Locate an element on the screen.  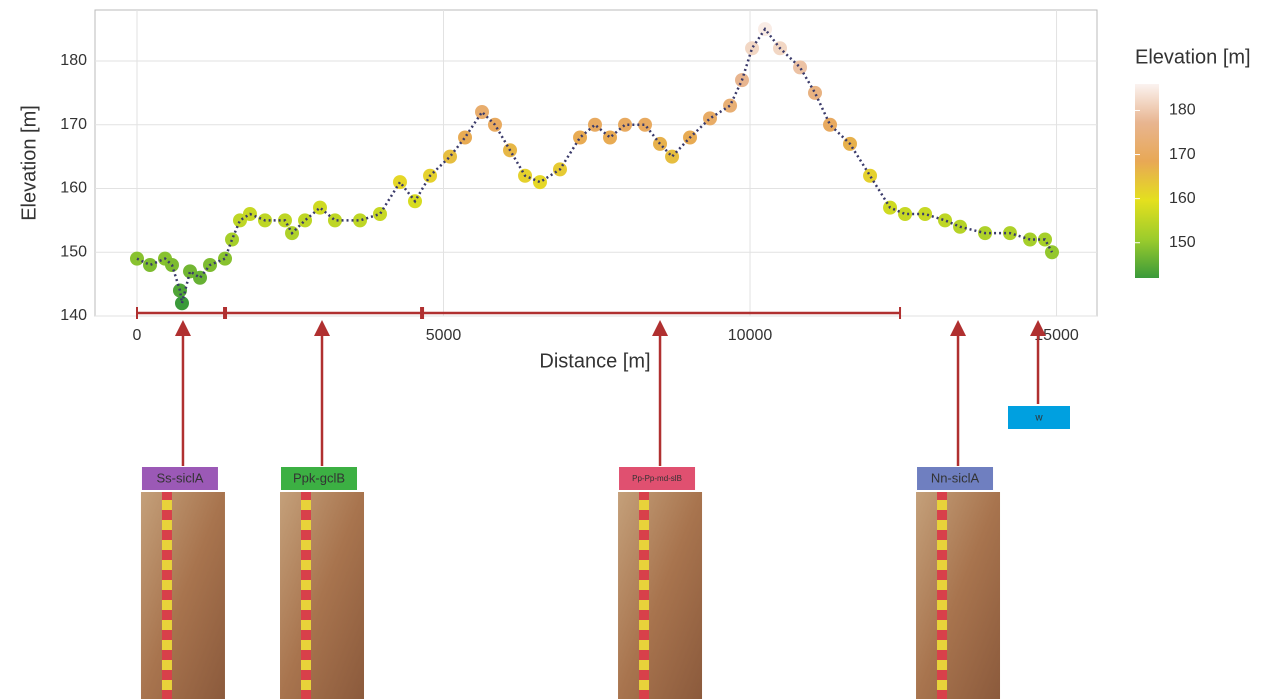
annotation-label: Nn-siclA is located at coordinates (955, 477).